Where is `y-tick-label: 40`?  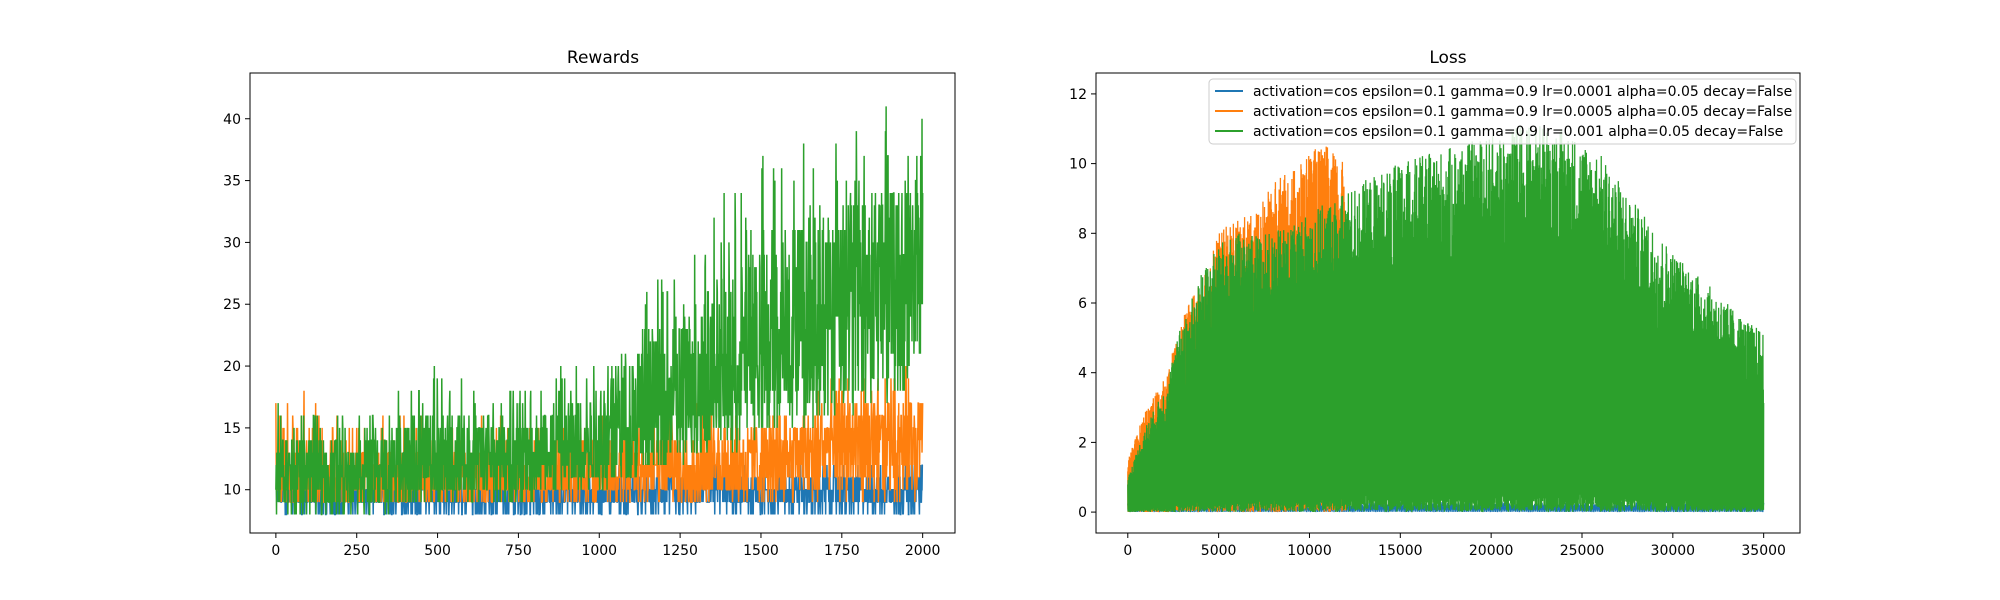 y-tick-label: 40 is located at coordinates (232, 120).